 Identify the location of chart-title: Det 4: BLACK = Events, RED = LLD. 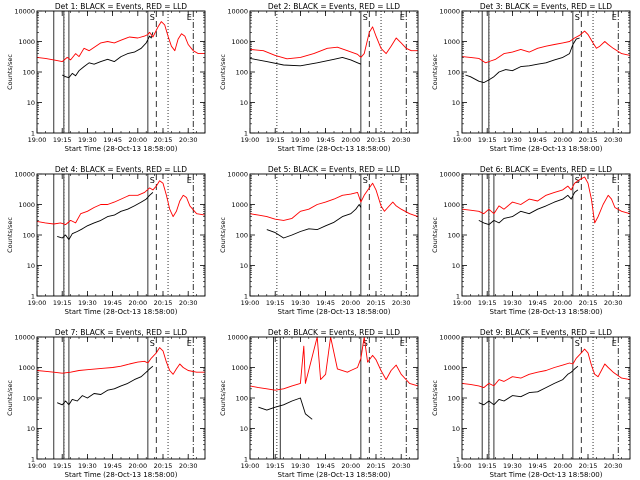
(121, 169).